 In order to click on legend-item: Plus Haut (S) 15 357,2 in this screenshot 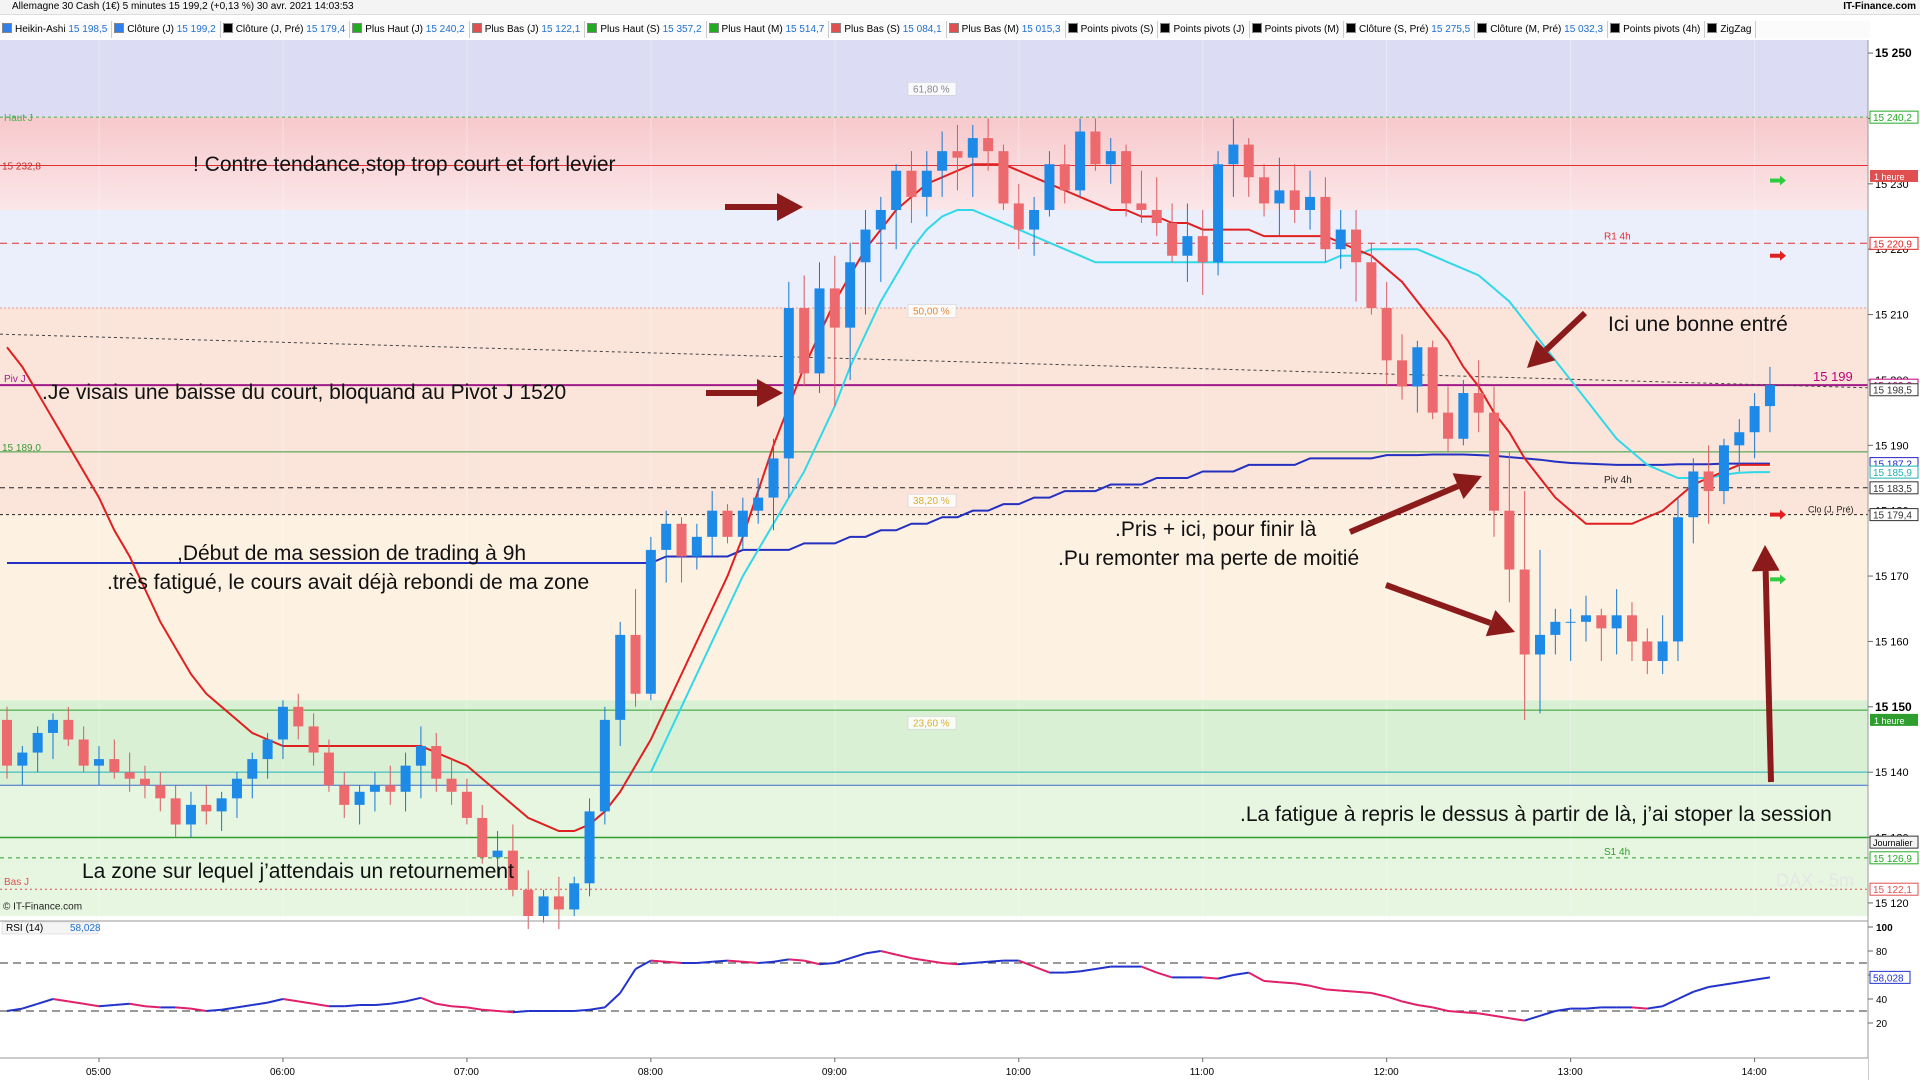, I will do `click(646, 29)`.